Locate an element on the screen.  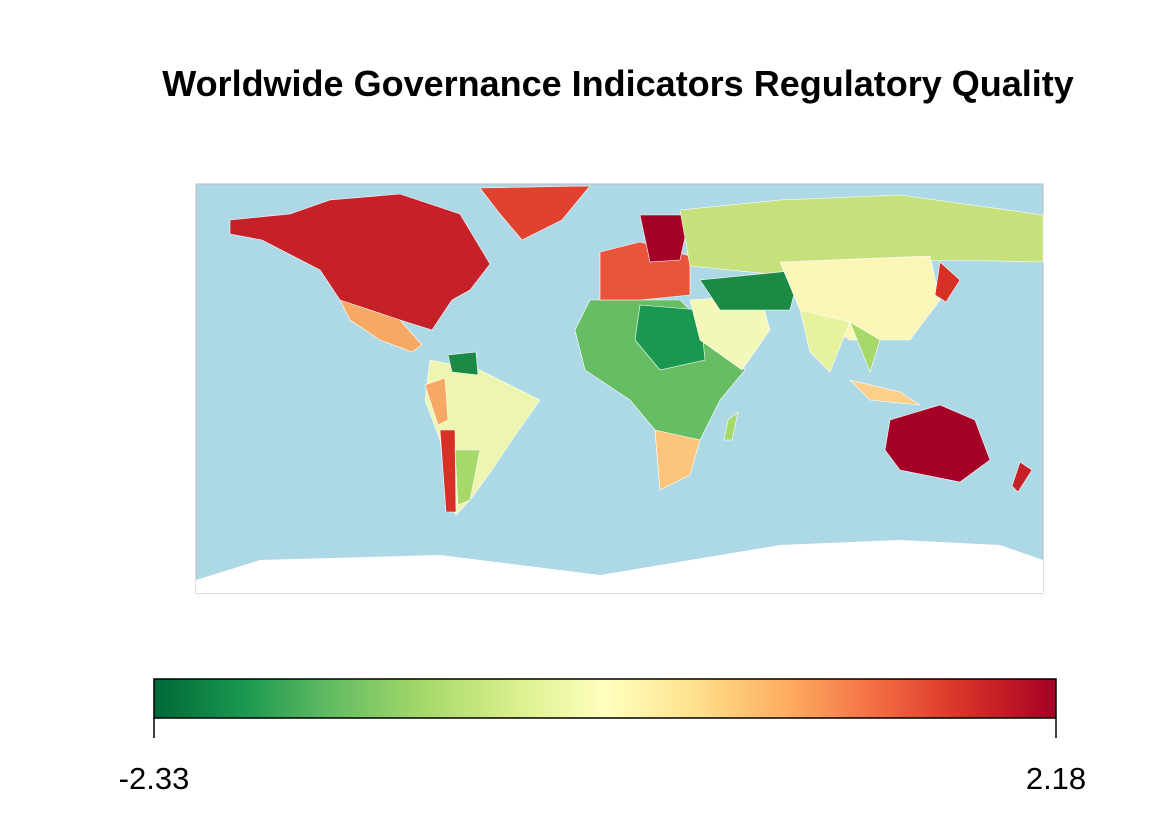
madagascar is located at coordinates (731, 426).